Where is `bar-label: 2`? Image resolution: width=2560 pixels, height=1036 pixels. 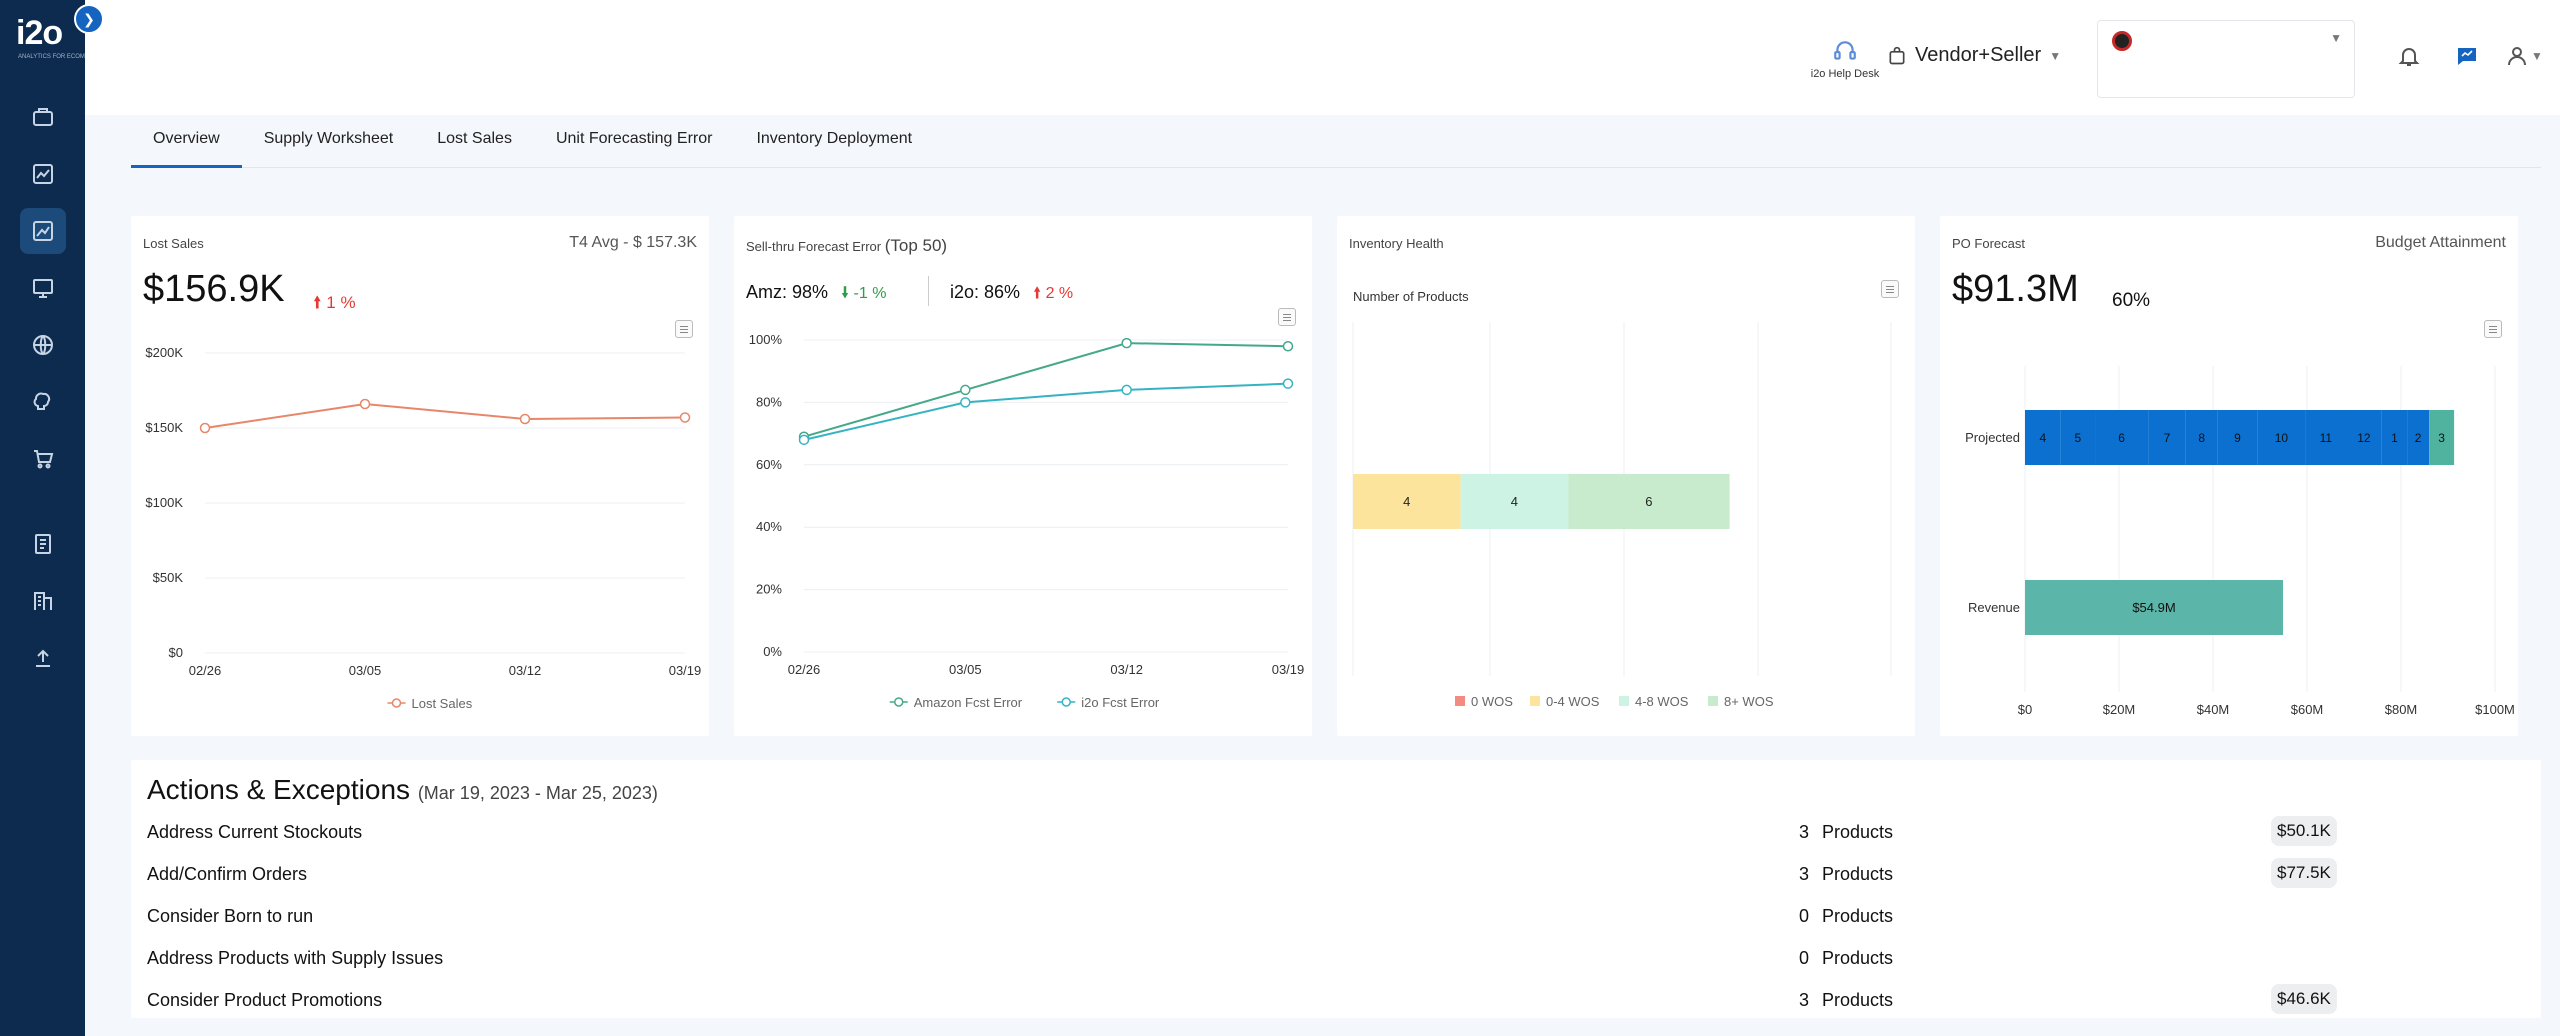 bar-label: 2 is located at coordinates (2418, 438).